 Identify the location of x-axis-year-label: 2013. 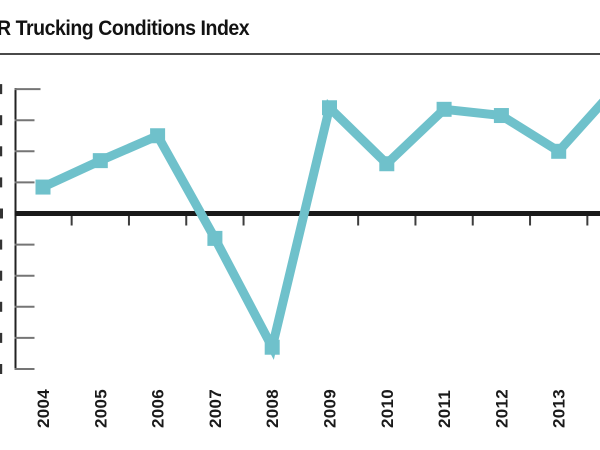
(559, 408).